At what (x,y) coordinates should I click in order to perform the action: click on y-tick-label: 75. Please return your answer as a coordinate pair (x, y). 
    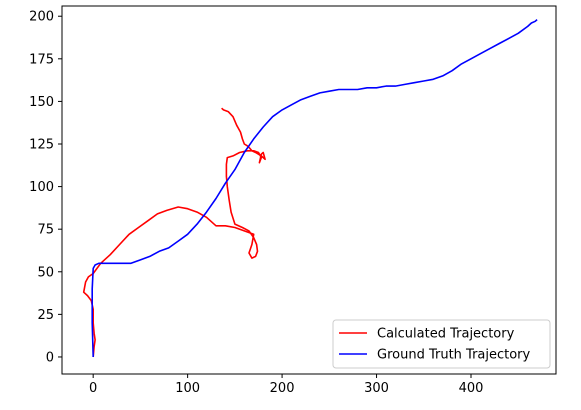
    Looking at the image, I should click on (45, 230).